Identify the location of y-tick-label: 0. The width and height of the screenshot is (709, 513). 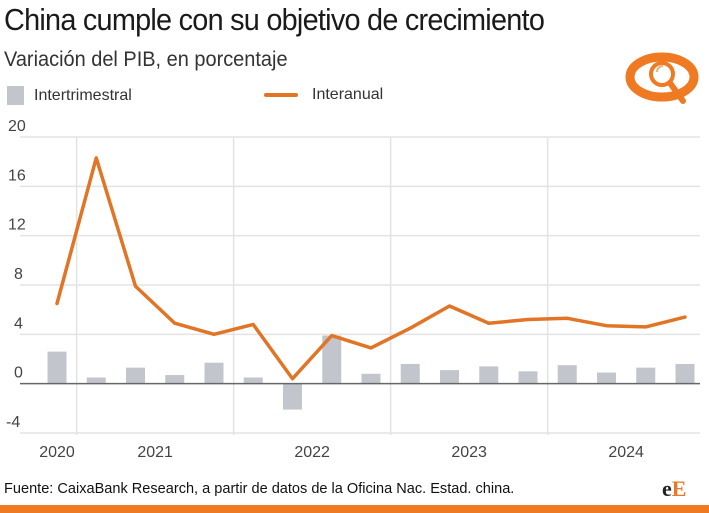
(18, 373).